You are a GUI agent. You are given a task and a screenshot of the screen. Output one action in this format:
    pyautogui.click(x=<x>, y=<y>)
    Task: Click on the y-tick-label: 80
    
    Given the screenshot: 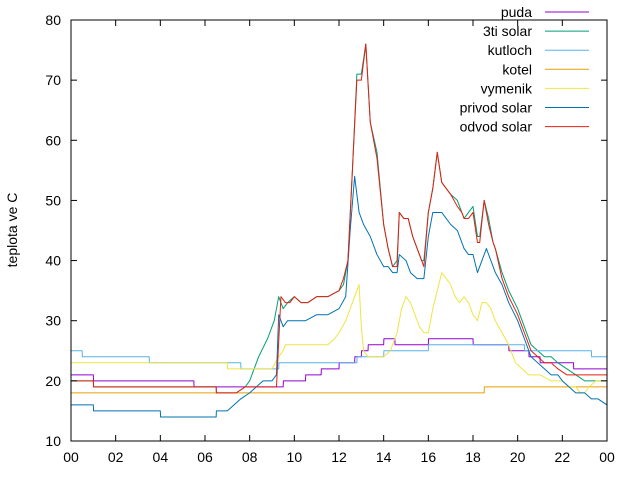 What is the action you would take?
    pyautogui.click(x=53, y=20)
    